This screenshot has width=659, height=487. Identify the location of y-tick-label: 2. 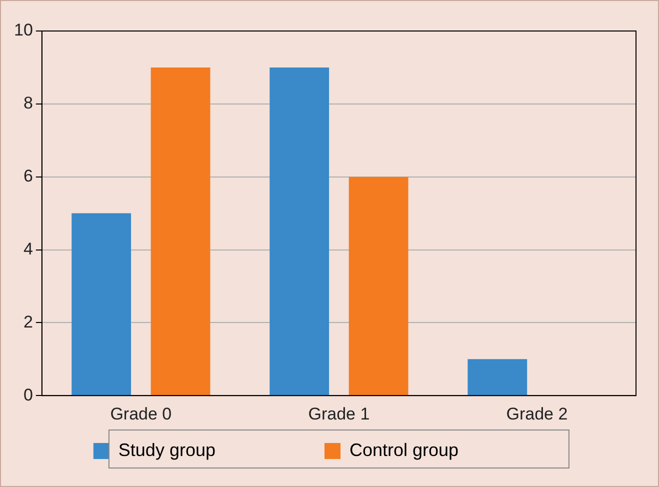
(28, 322).